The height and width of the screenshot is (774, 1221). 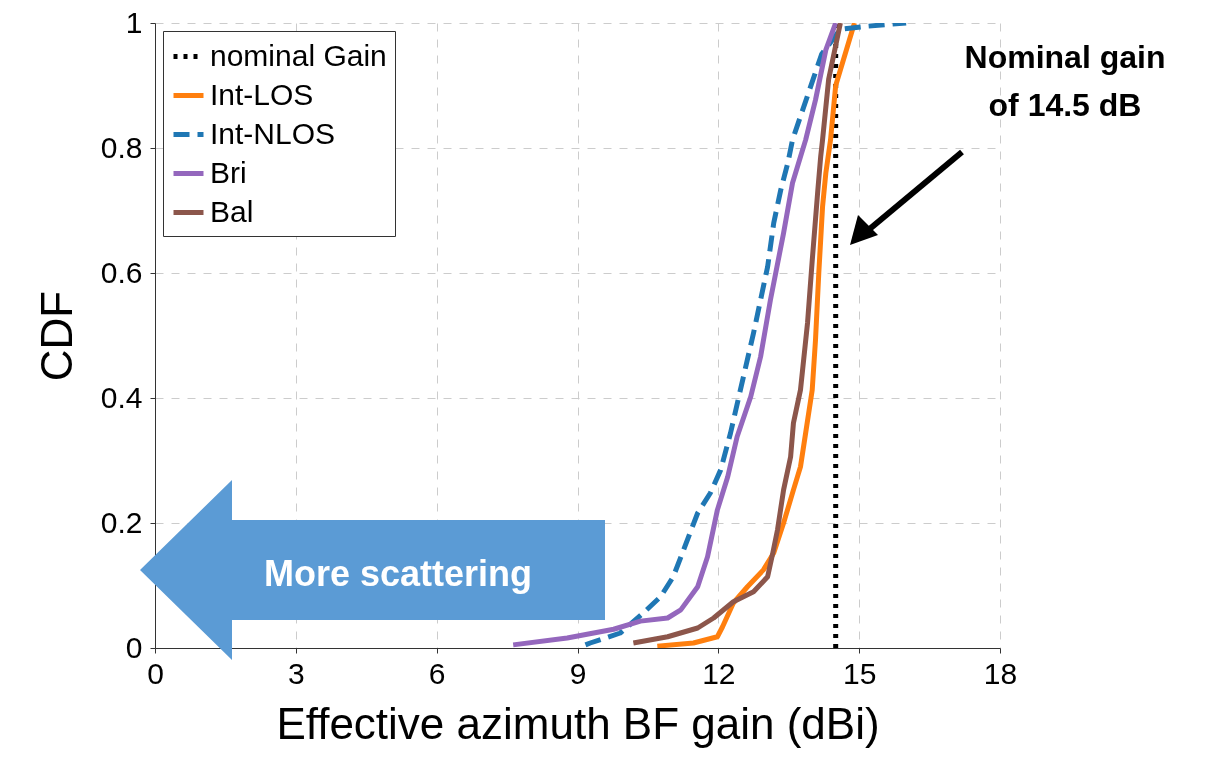 I want to click on legend-label: Int-LOS, so click(x=262, y=94).